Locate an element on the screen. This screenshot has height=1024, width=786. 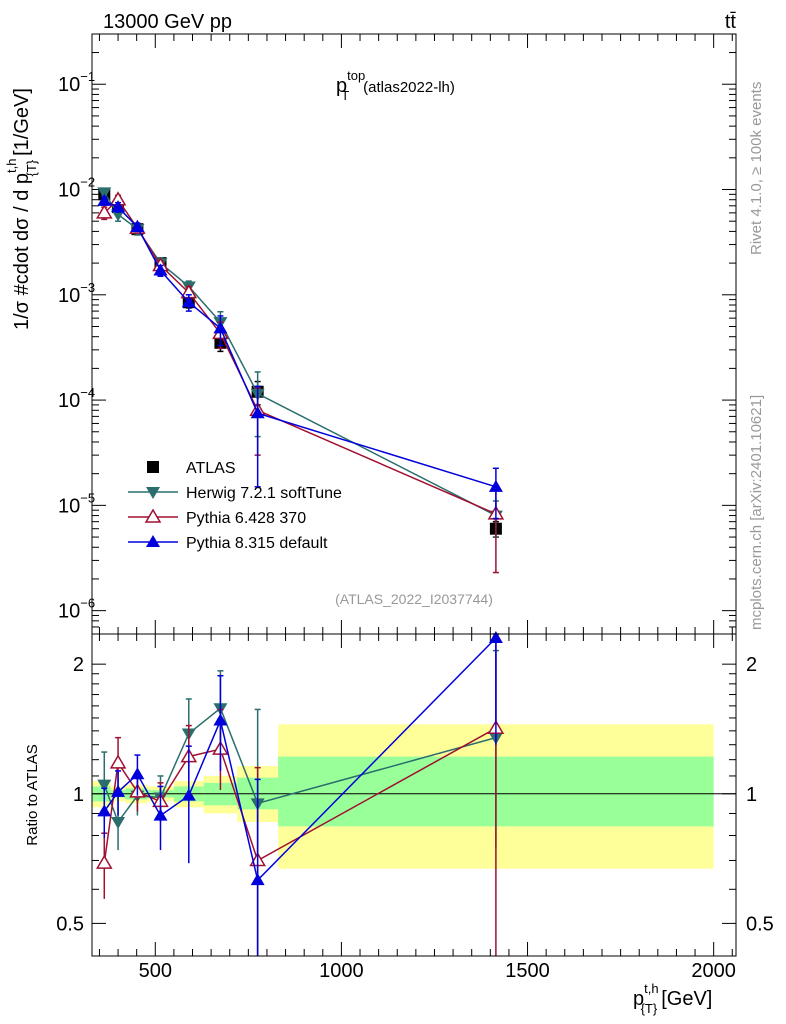
ratio-xtick-label: 1500 is located at coordinates (527, 971).